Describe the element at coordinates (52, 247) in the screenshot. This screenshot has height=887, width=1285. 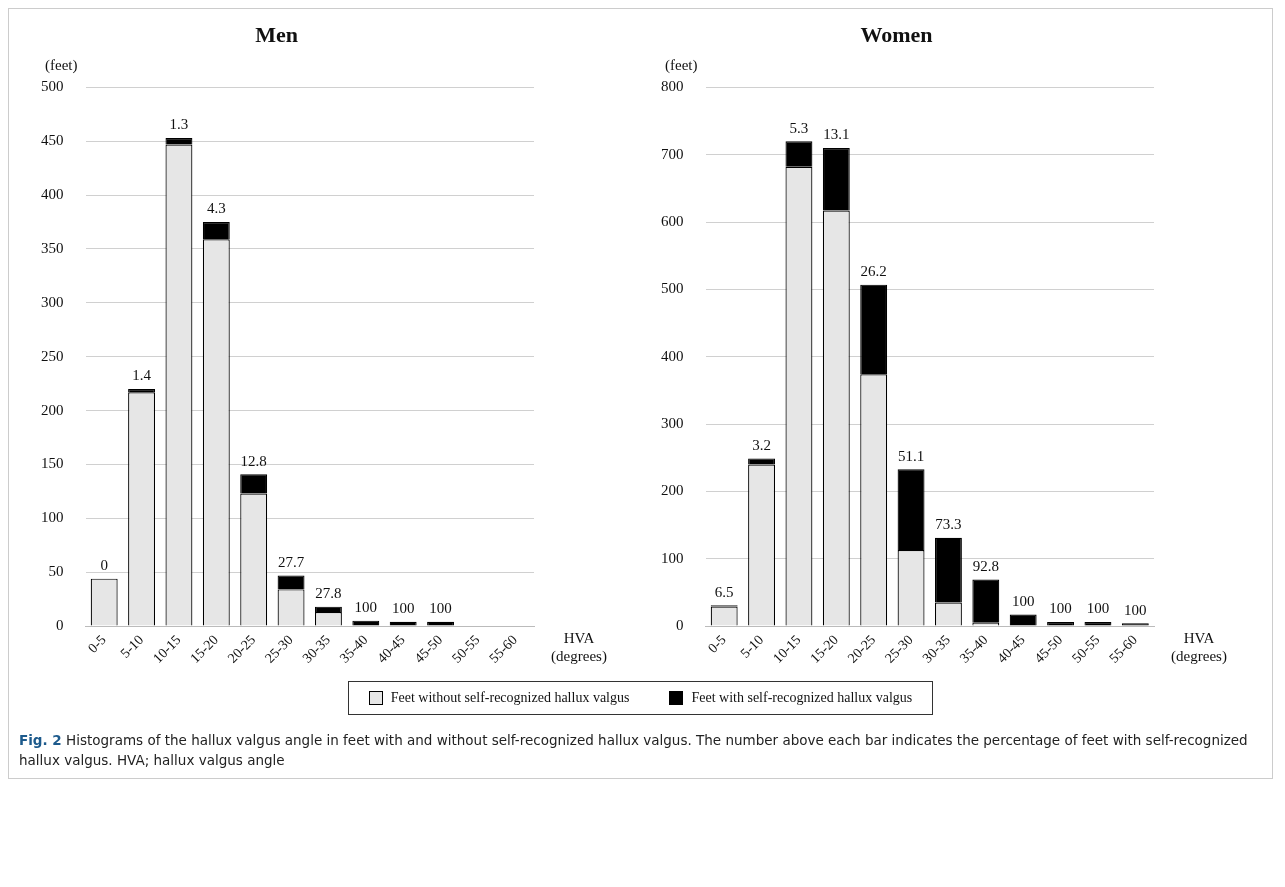
I see `y-tick-label: 350` at that location.